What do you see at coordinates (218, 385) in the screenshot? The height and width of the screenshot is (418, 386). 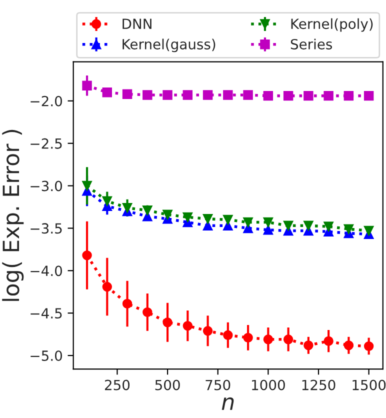 I see `x-tick-label: 750` at bounding box center [218, 385].